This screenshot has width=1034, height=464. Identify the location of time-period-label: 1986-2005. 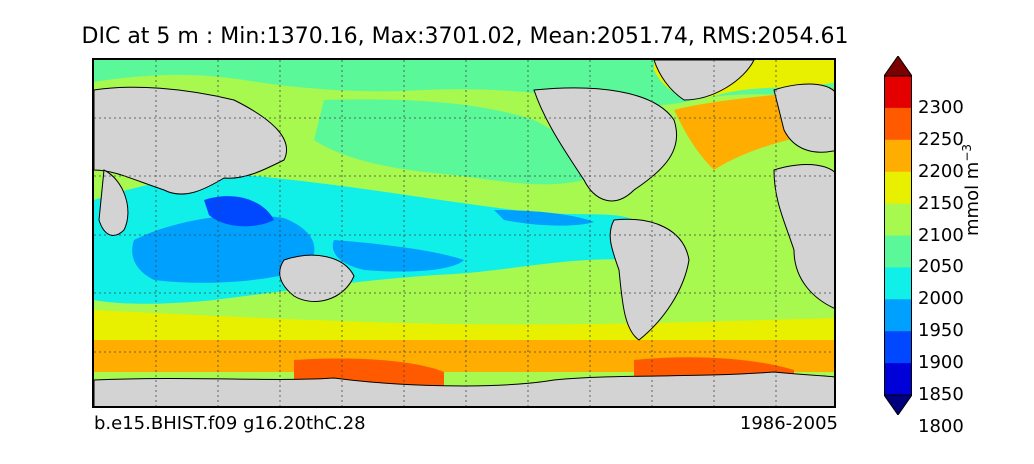
(788, 423).